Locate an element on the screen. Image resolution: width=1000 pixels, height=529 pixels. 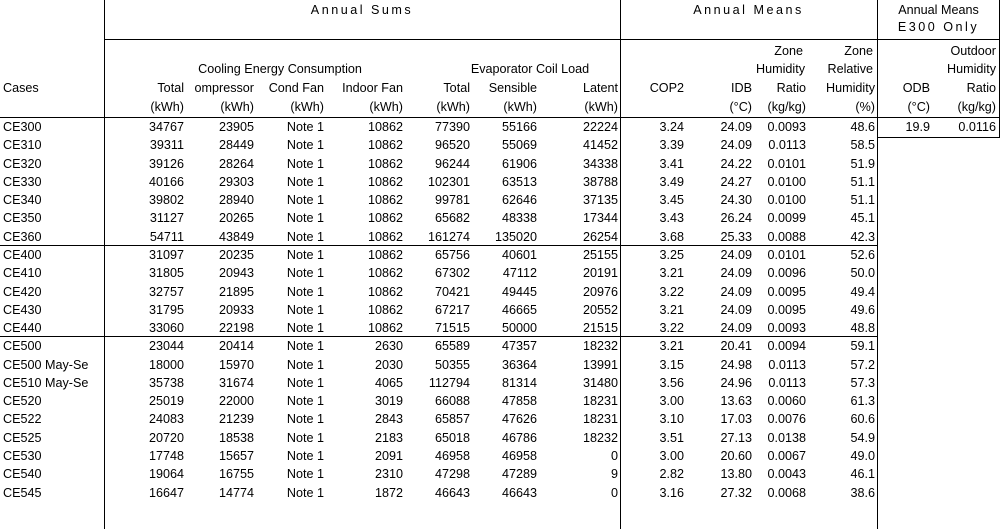
table-cell: 112794 is located at coordinates (449, 382).